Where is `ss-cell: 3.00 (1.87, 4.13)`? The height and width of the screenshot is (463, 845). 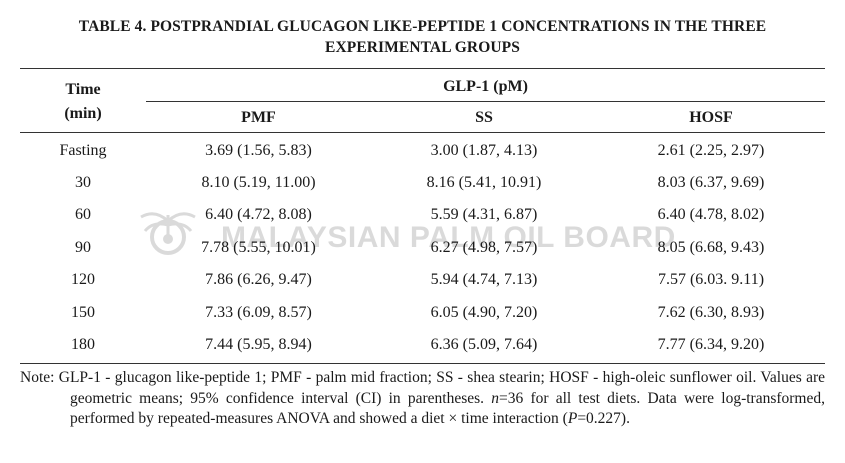 ss-cell: 3.00 (1.87, 4.13) is located at coordinates (484, 150).